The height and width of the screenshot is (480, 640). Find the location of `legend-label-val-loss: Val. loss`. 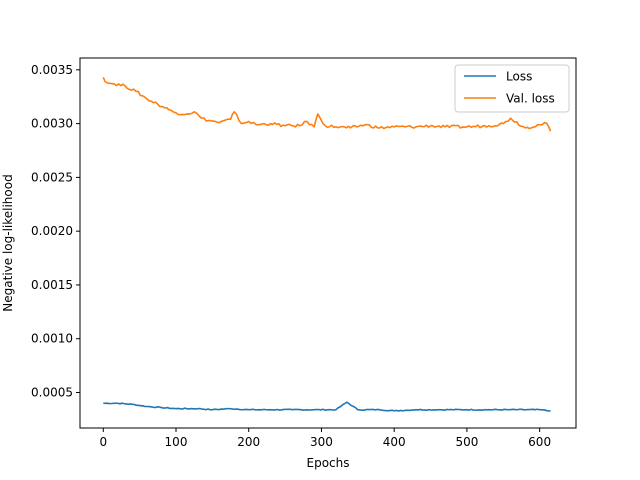

legend-label-val-loss: Val. loss is located at coordinates (530, 99).